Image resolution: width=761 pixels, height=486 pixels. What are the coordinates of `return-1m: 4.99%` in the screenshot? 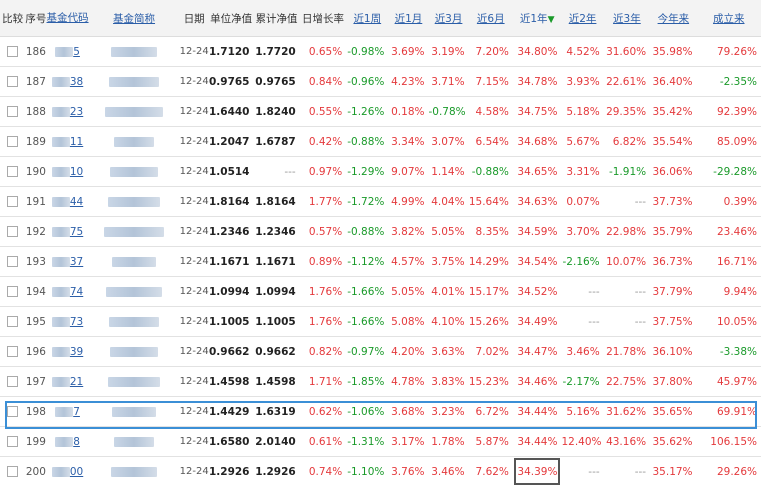 It's located at (408, 202).